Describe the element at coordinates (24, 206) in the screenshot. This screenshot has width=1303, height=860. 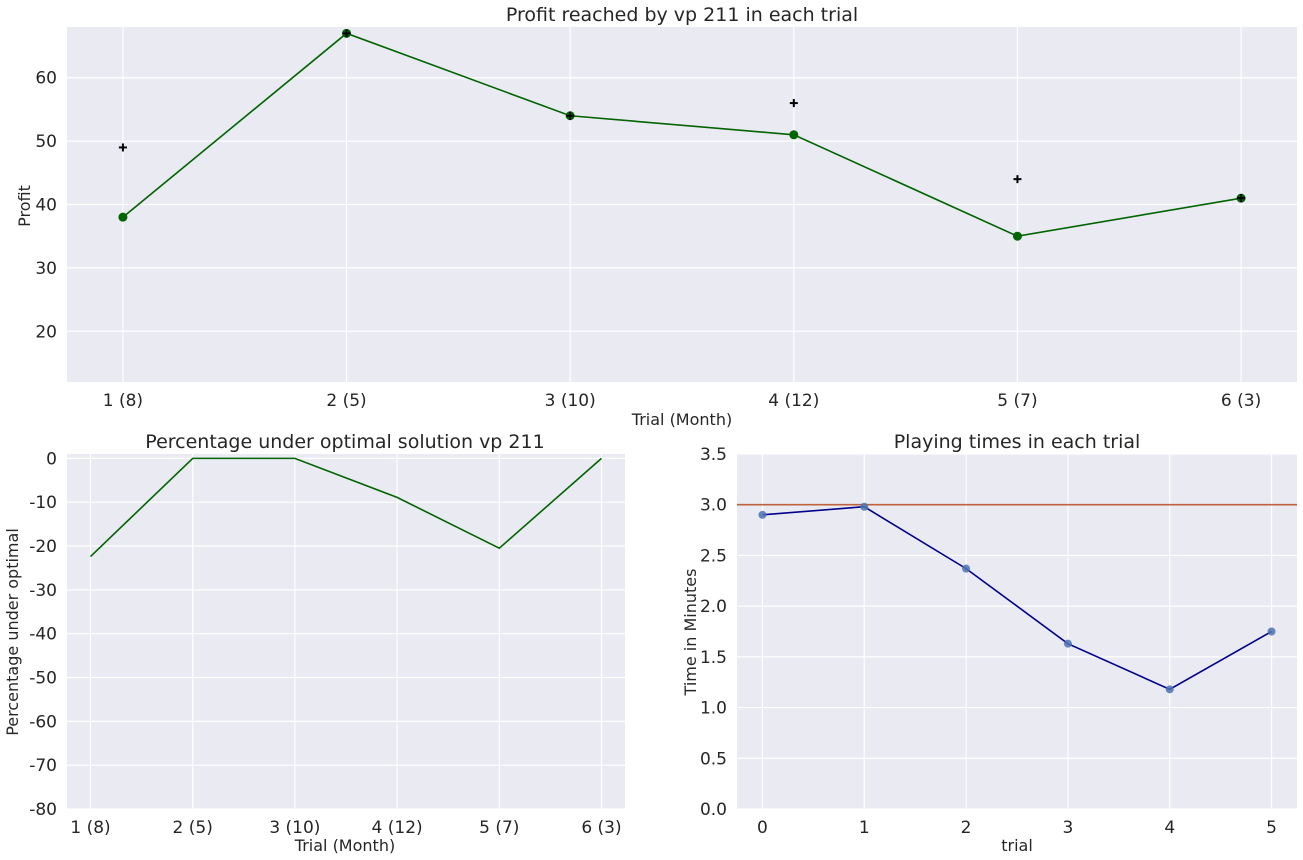
I see `profit-y-axis-label: Profit` at that location.